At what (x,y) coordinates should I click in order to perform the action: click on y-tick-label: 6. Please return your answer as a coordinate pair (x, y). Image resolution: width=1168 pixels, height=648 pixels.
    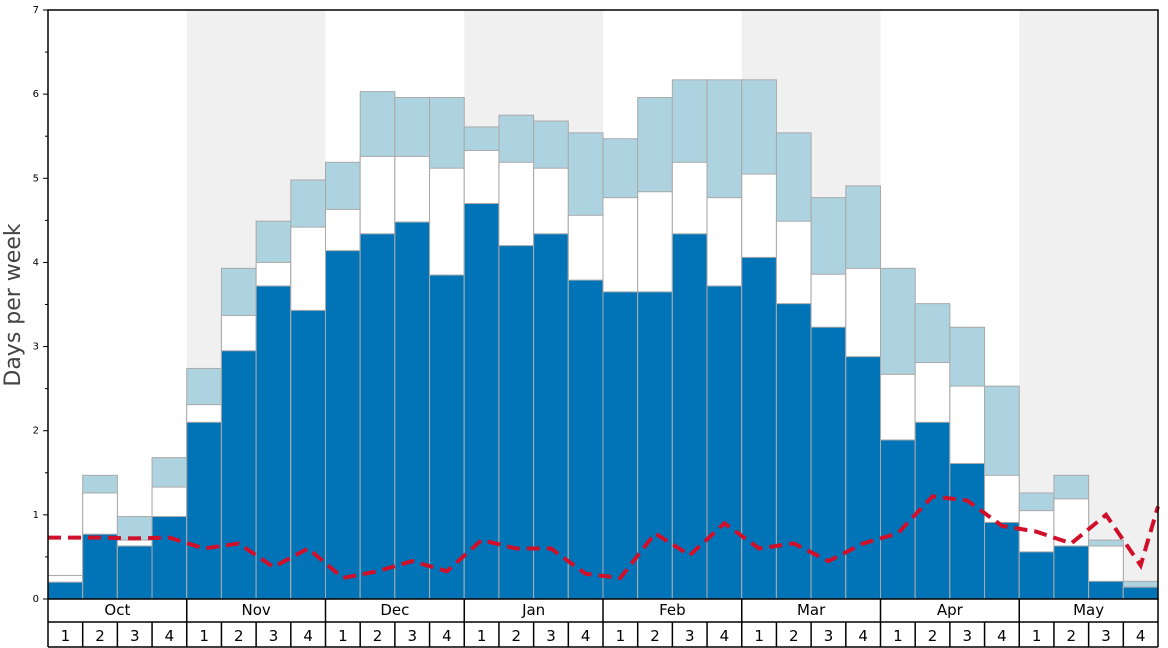
    Looking at the image, I should click on (36, 94).